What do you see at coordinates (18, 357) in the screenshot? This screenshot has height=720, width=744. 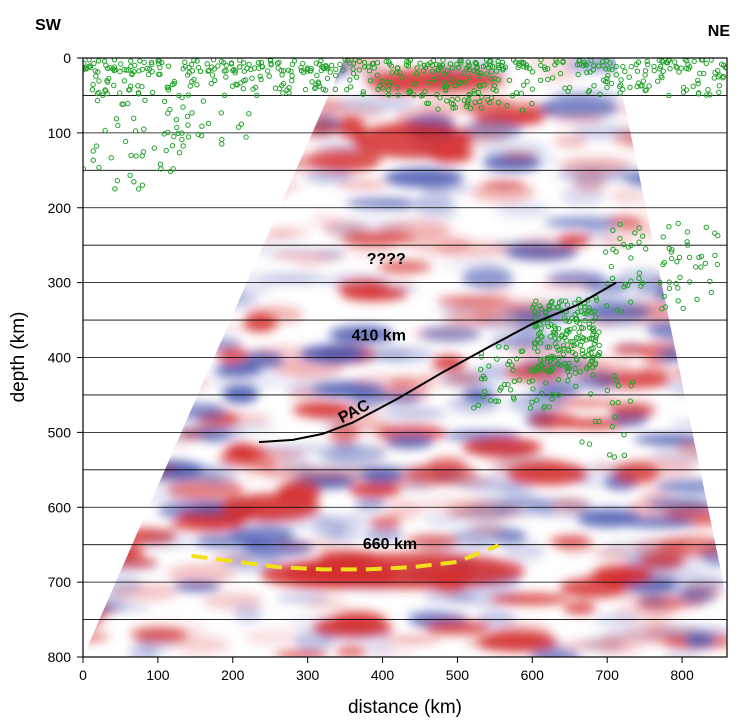 I see `y-axis-title: depth (km)` at bounding box center [18, 357].